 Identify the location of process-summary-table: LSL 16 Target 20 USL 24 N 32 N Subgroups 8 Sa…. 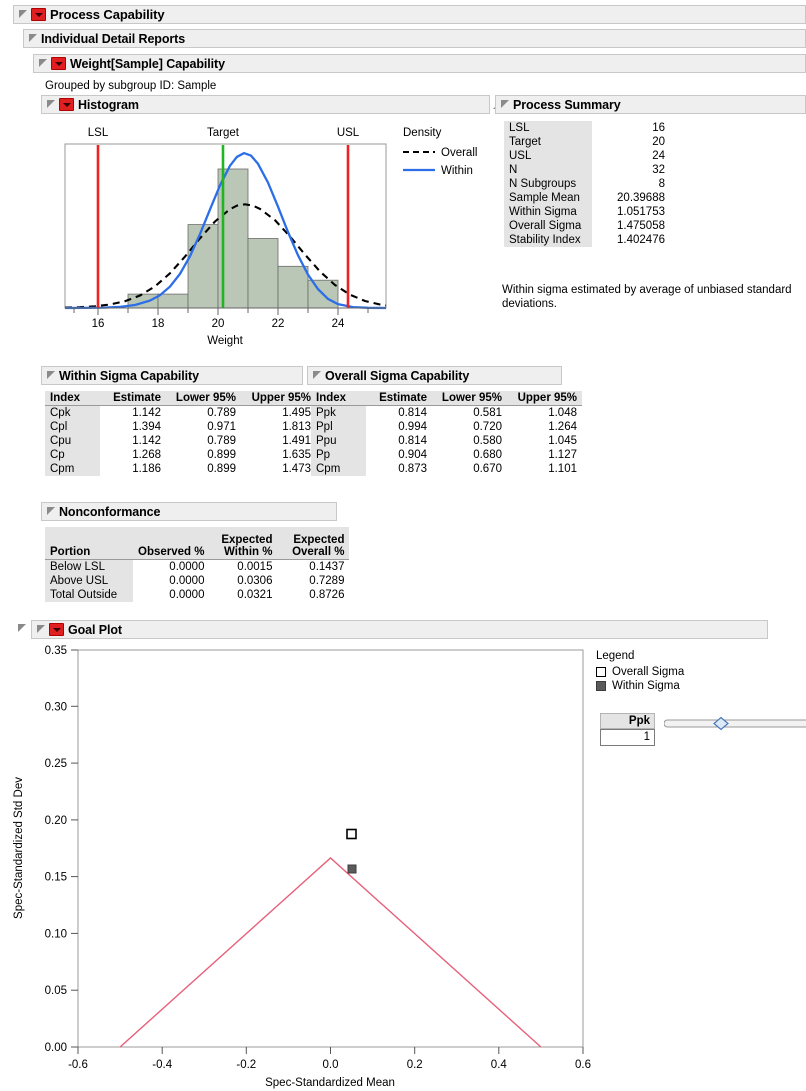
(587, 184).